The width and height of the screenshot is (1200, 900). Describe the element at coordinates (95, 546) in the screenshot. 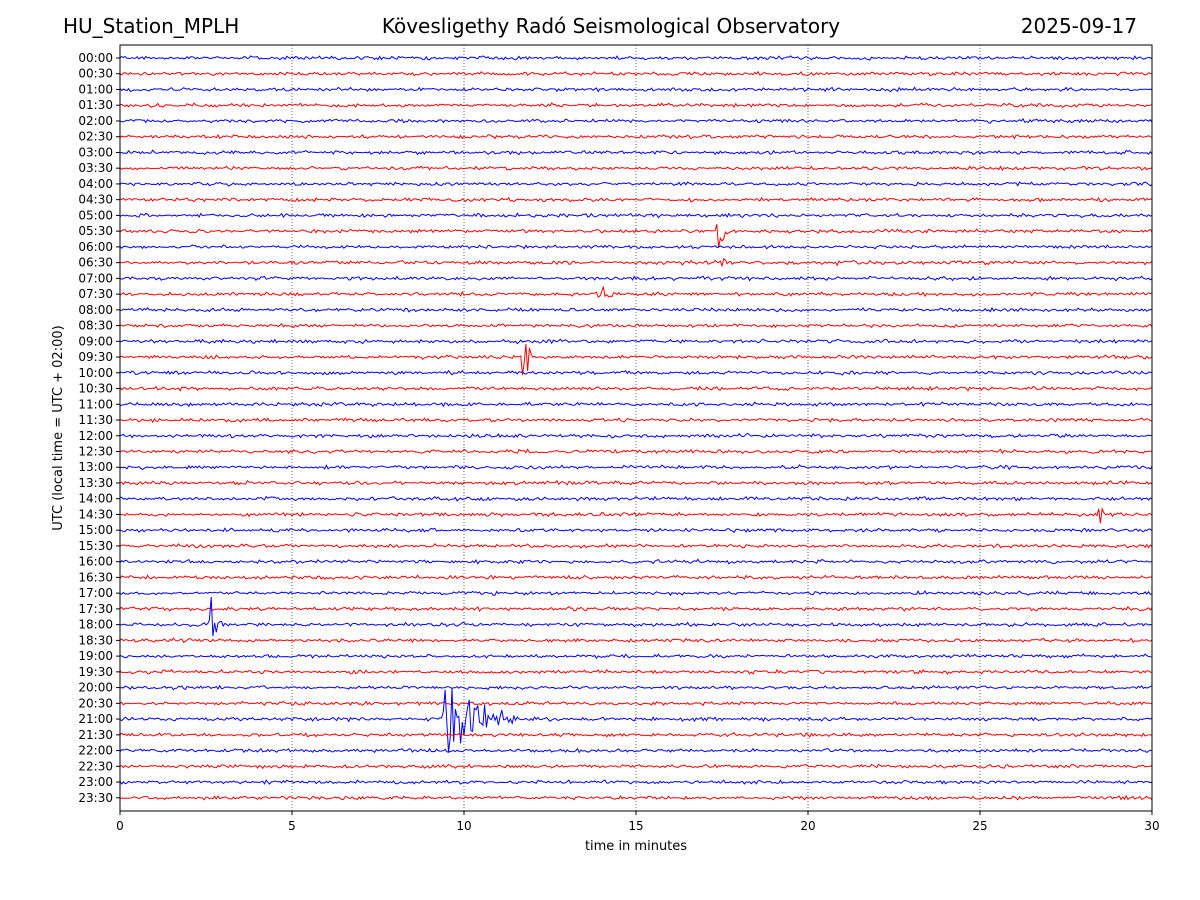

I see `y-tick-label: 15:30` at that location.